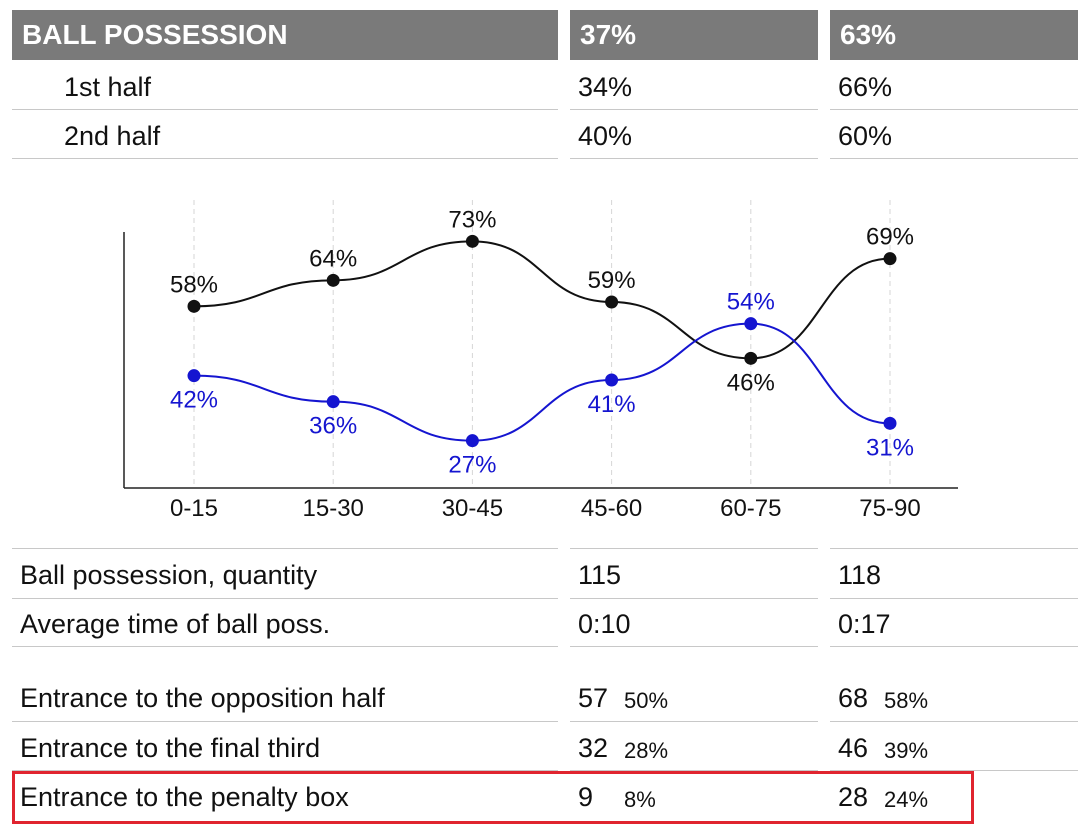 This screenshot has height=828, width=1092. Describe the element at coordinates (611, 508) in the screenshot. I see `x-tick-label: 45-60` at that location.